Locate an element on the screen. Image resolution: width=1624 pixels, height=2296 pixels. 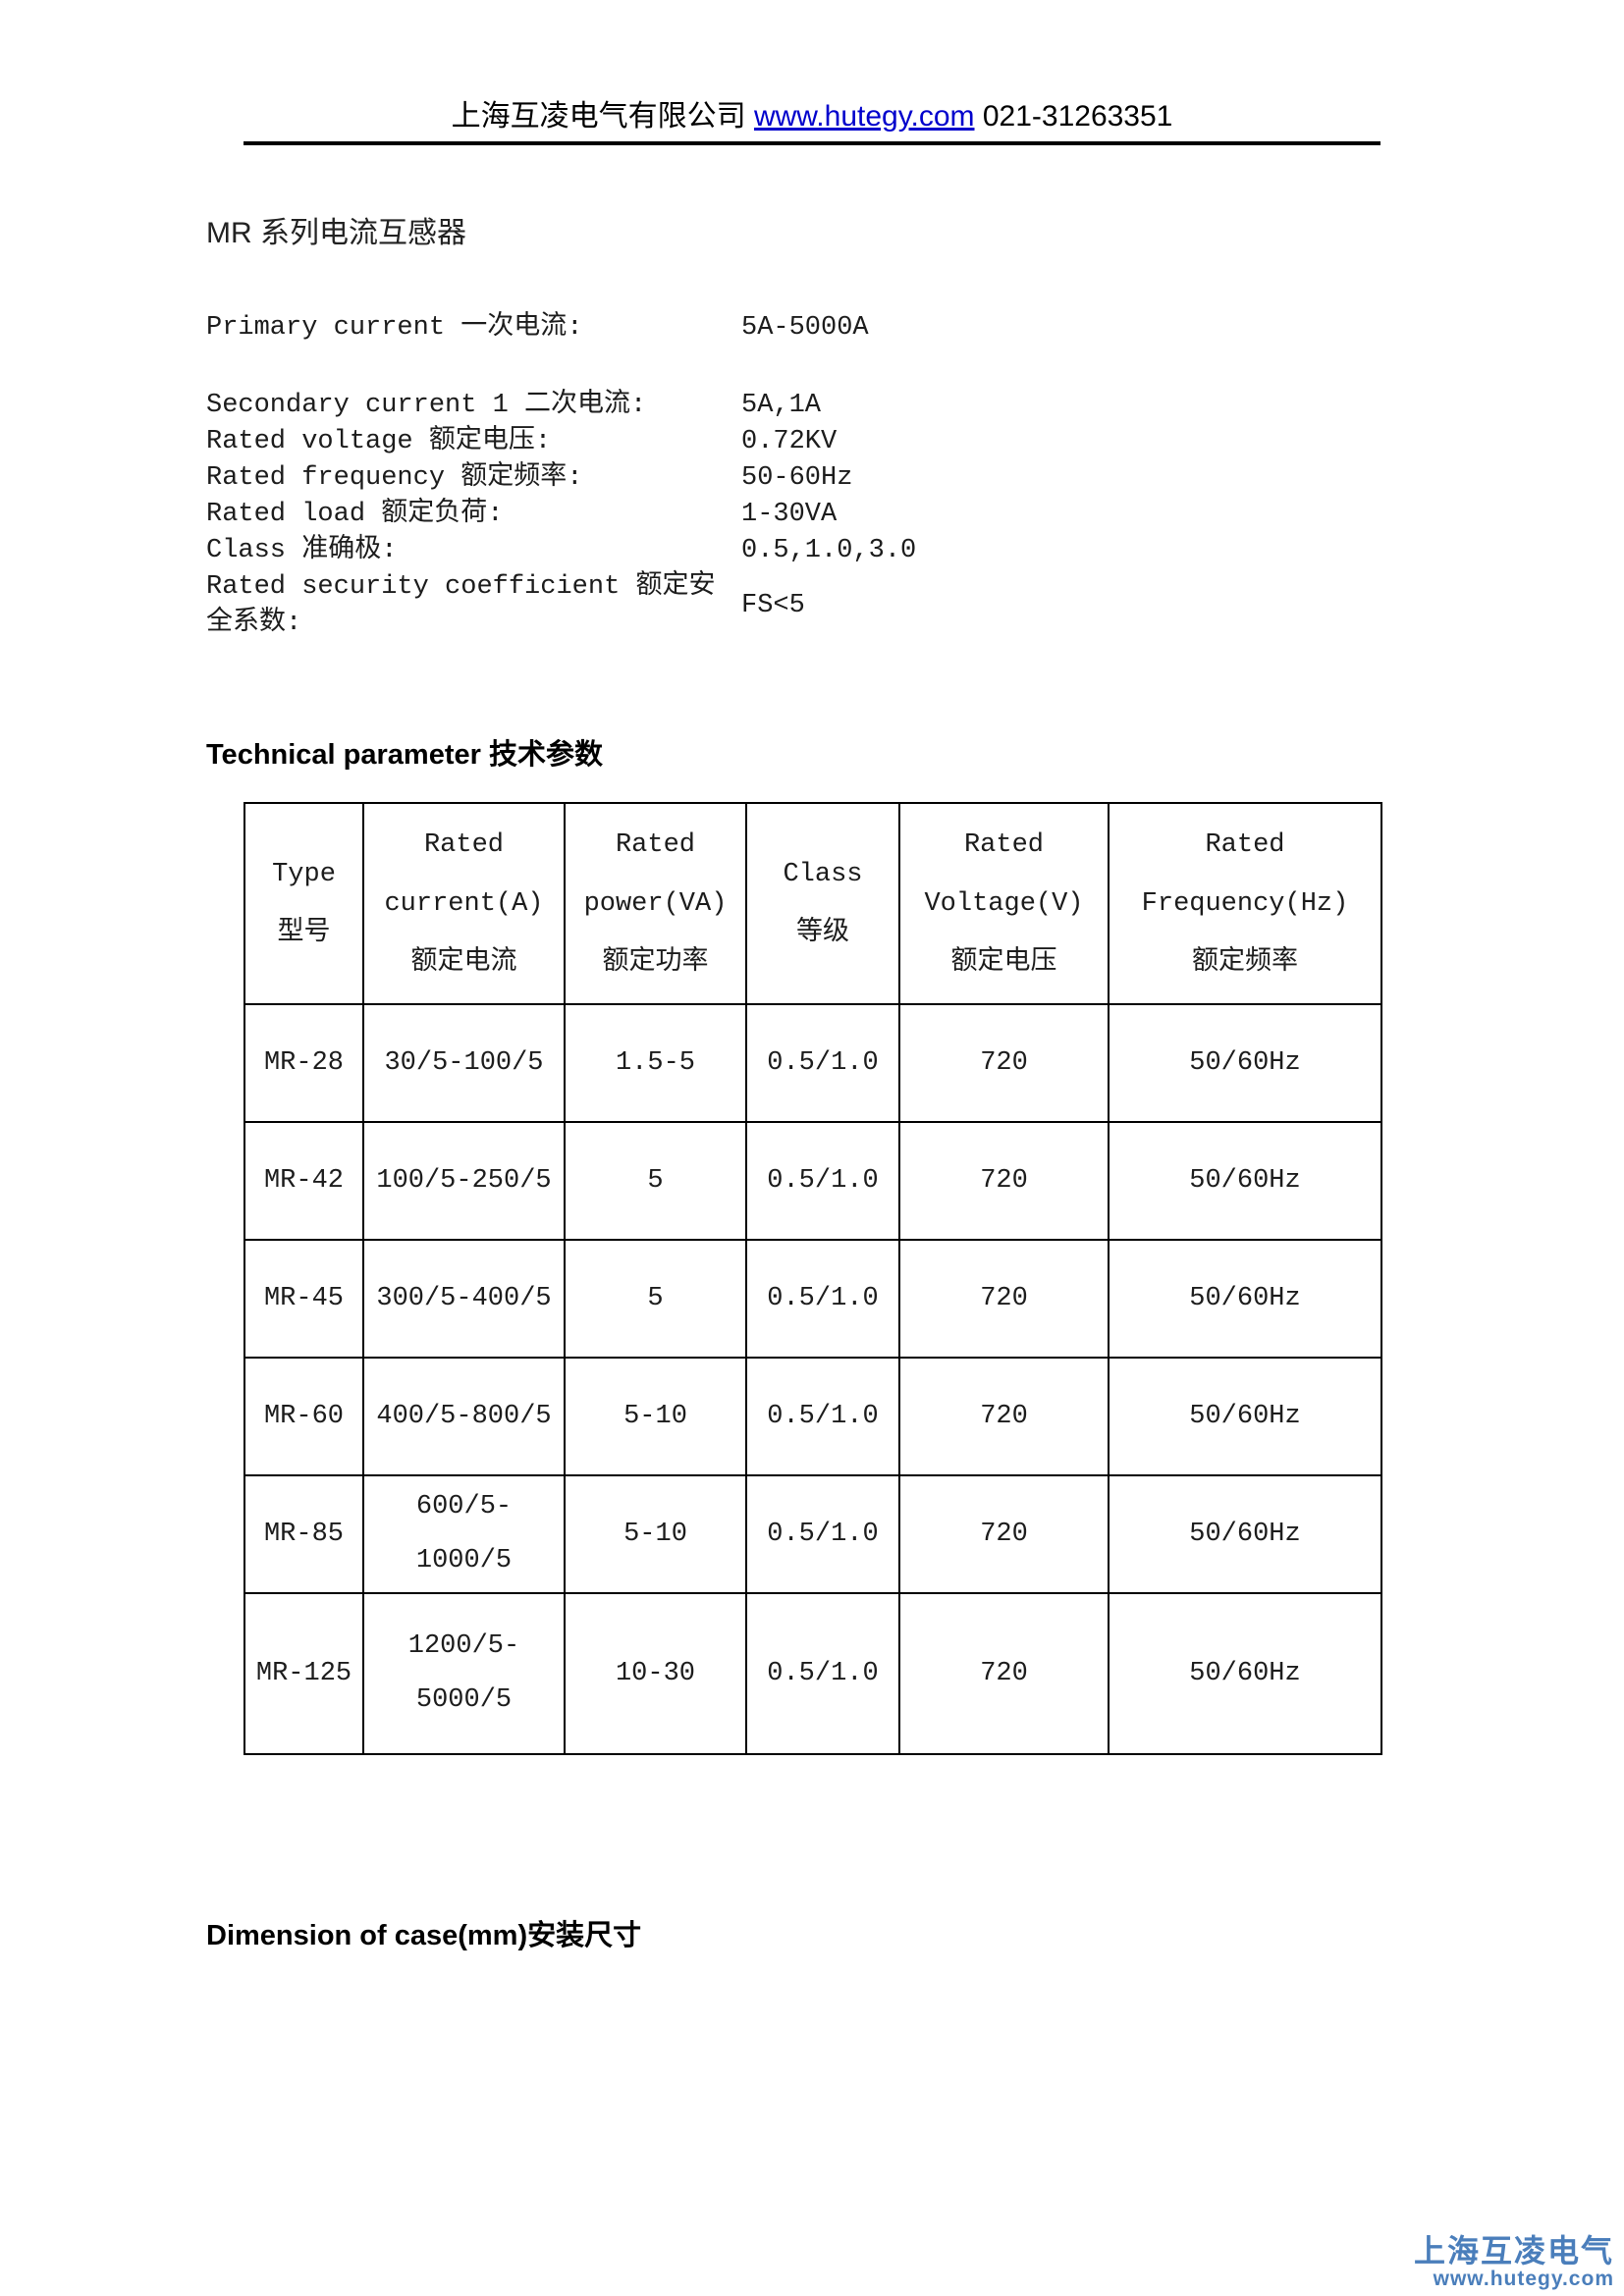
table-row: MR-45 300/5-400/5 5 0.5/1.0 720 50/60Hz is located at coordinates (813, 1299).